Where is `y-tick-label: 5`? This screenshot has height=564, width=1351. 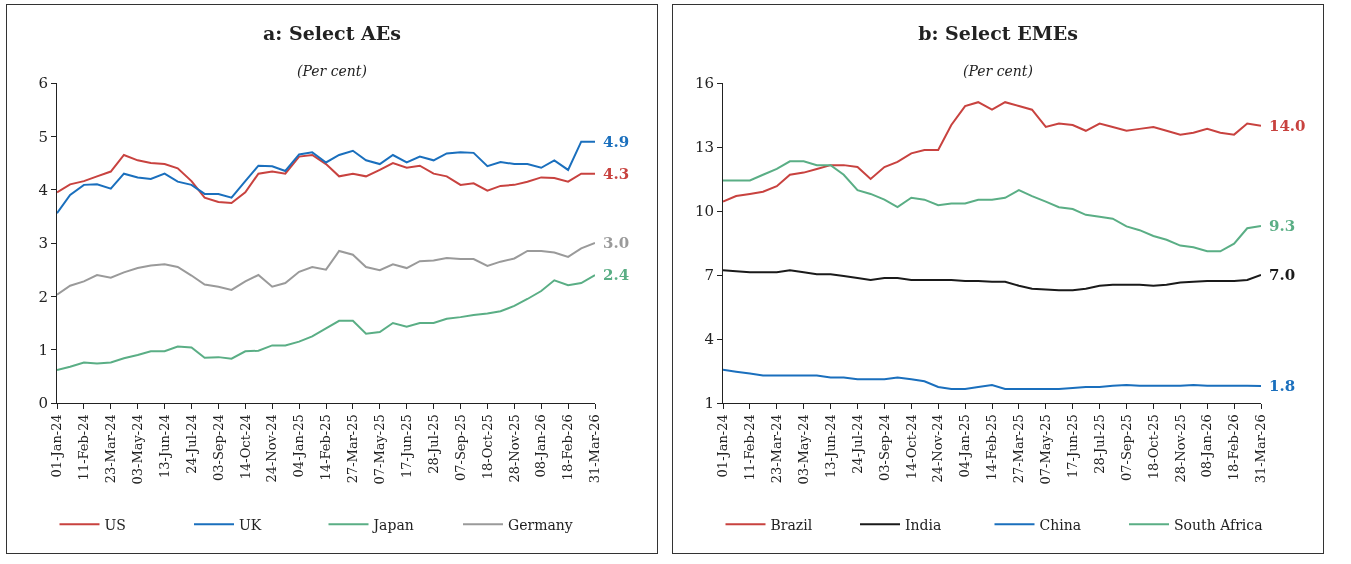
y-tick-label: 5 is located at coordinates (43, 136).